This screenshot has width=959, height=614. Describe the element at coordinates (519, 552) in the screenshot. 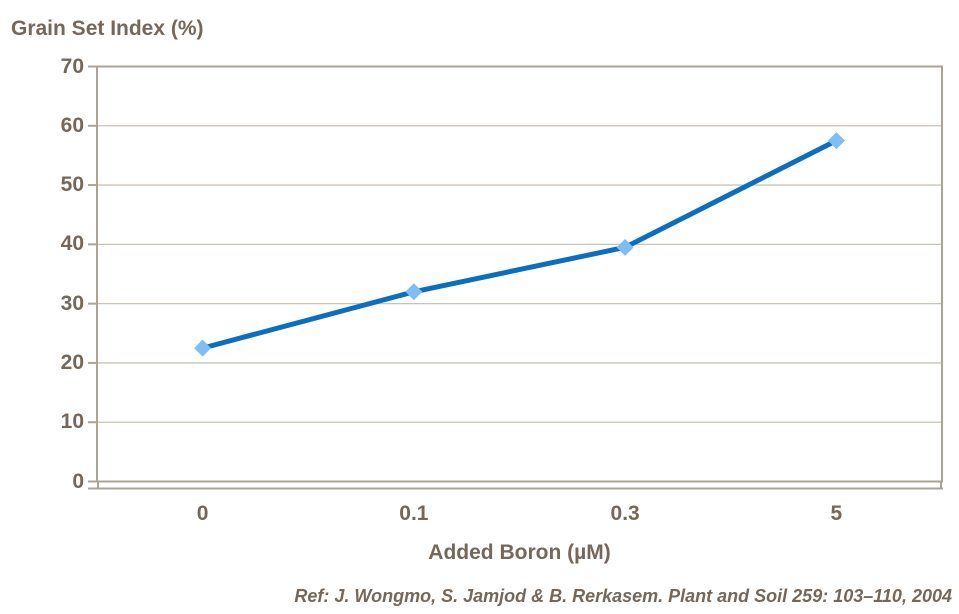

I see `x-axis-title: Added Boron (µM)` at that location.